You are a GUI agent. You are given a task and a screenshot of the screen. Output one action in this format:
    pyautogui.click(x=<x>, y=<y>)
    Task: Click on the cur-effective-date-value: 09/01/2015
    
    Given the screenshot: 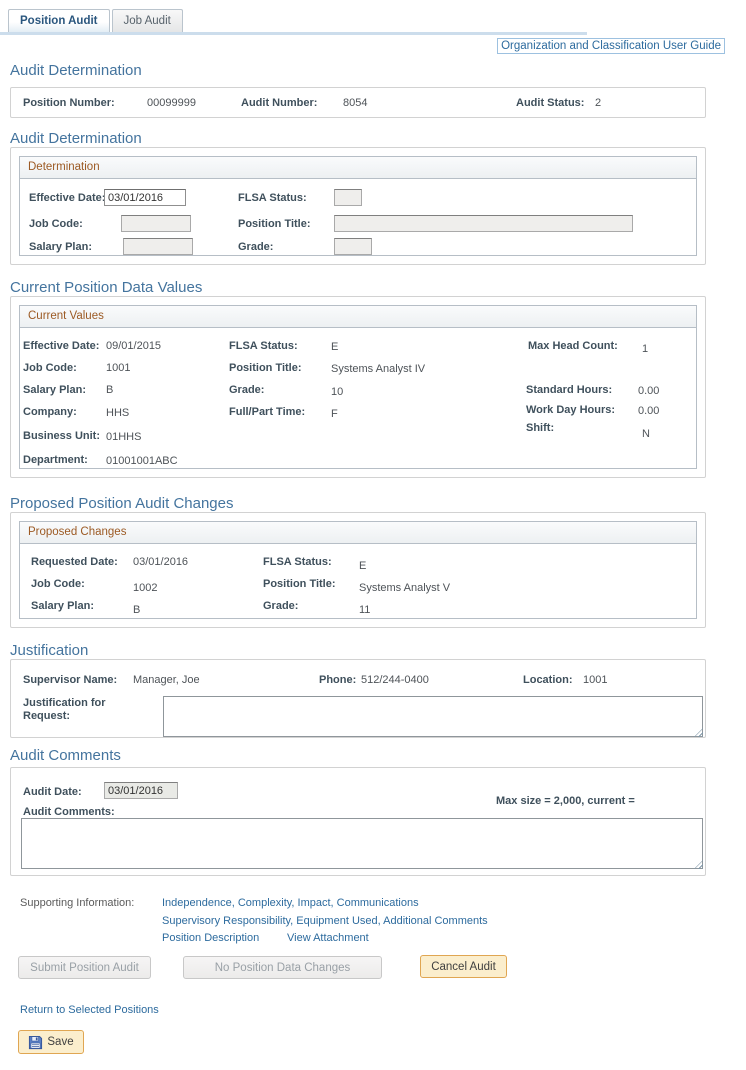 What is the action you would take?
    pyautogui.click(x=134, y=346)
    